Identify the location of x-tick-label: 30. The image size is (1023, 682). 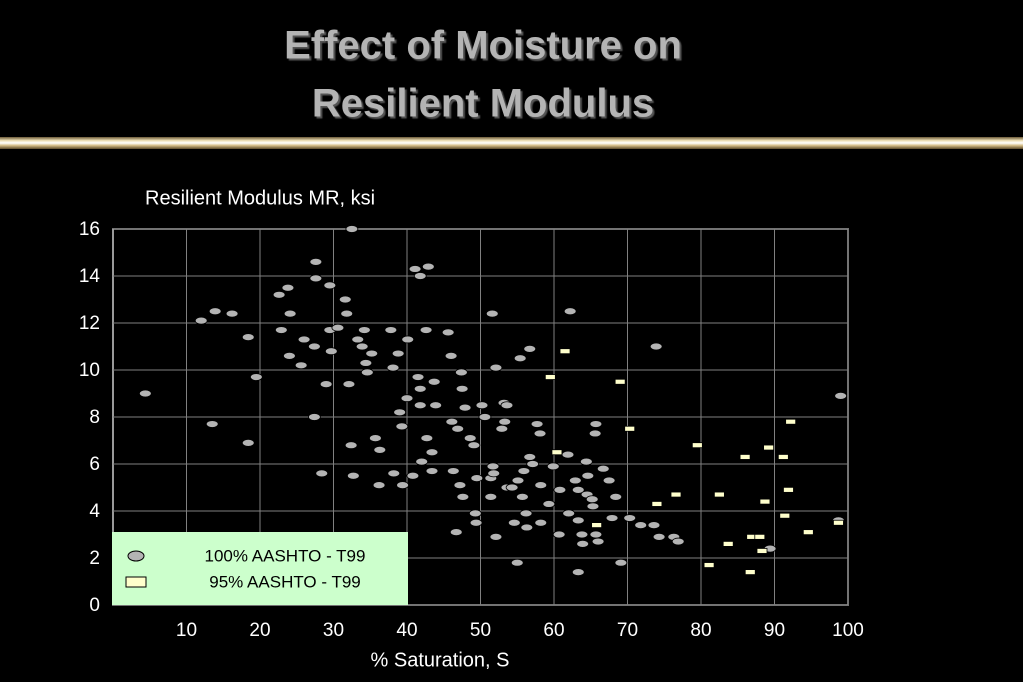
(333, 630).